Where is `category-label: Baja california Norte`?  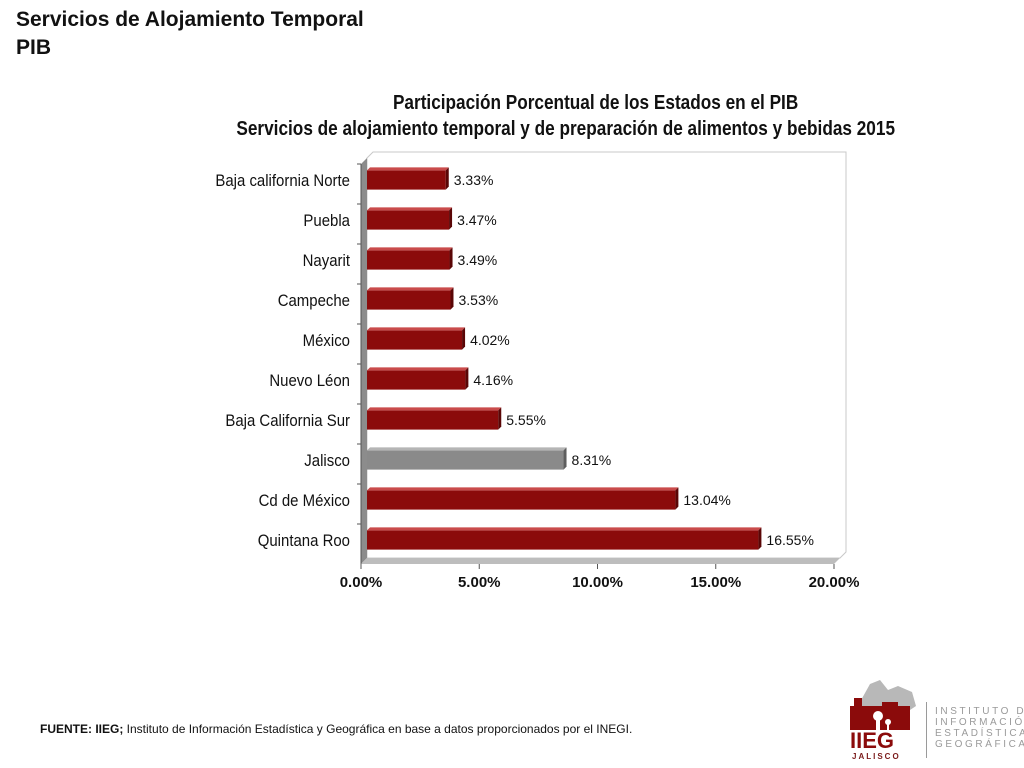 category-label: Baja california Norte is located at coordinates (282, 181).